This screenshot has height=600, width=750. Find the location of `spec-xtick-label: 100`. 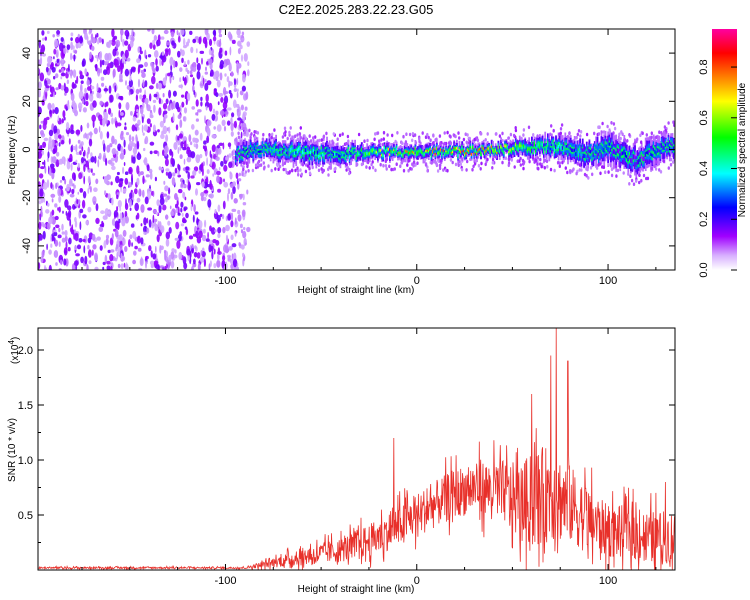

spec-xtick-label: 100 is located at coordinates (608, 281).